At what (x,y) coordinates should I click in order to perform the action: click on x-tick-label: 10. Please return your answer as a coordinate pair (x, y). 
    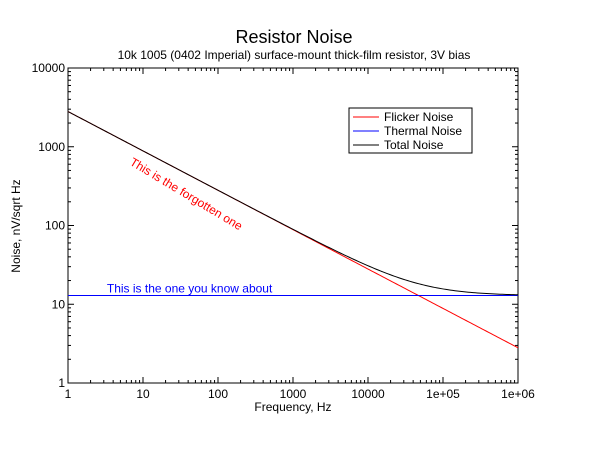
    Looking at the image, I should click on (143, 394).